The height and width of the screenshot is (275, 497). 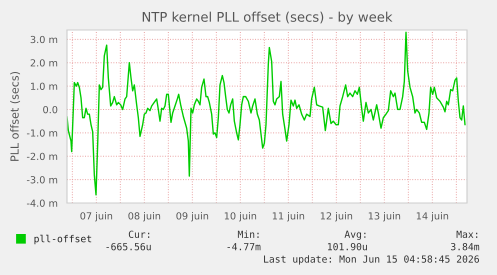 I want to click on y-tick-label: -3.0 m, so click(x=42, y=180).